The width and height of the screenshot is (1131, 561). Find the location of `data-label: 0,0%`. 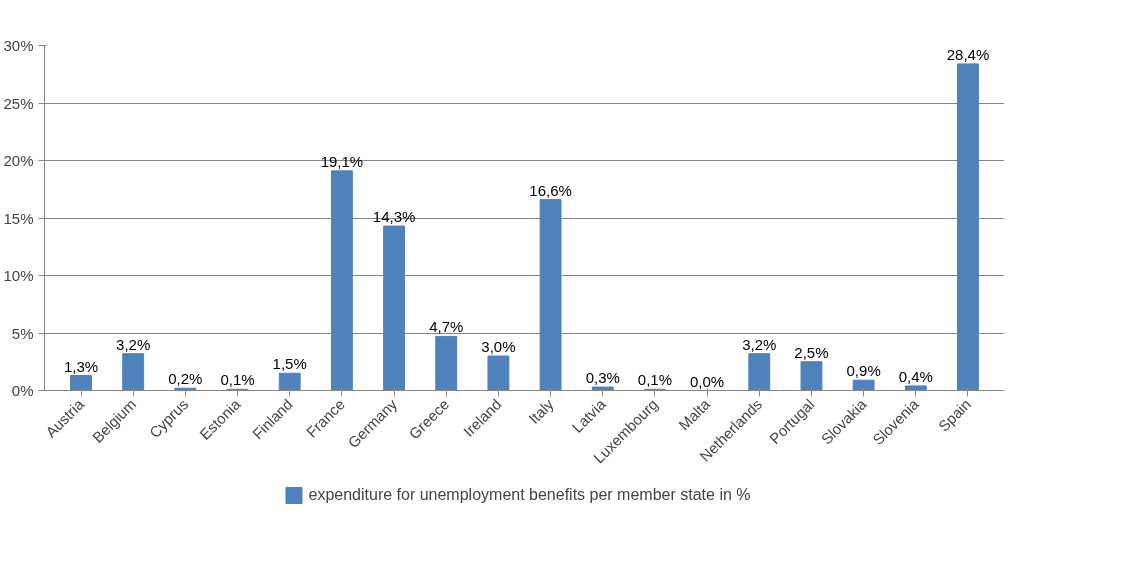

data-label: 0,0% is located at coordinates (707, 381).